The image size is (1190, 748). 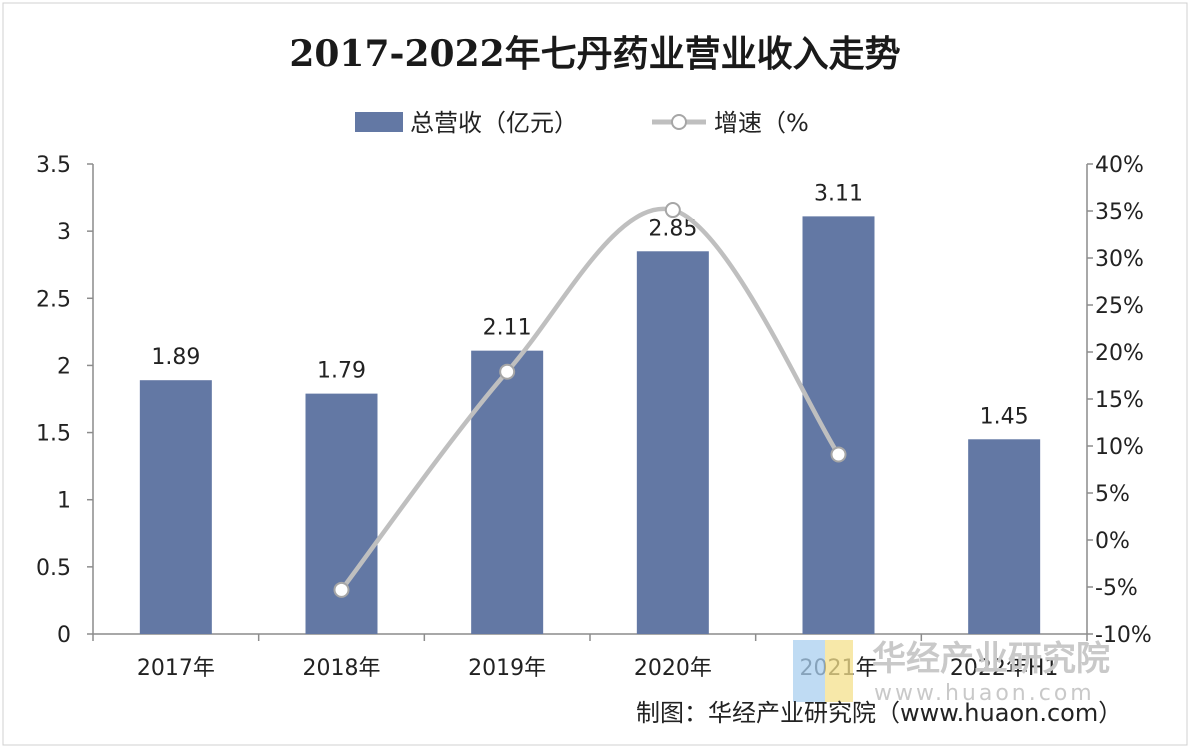 I want to click on watermark: 华经产业研究院 www.huaon.com, so click(x=951, y=672).